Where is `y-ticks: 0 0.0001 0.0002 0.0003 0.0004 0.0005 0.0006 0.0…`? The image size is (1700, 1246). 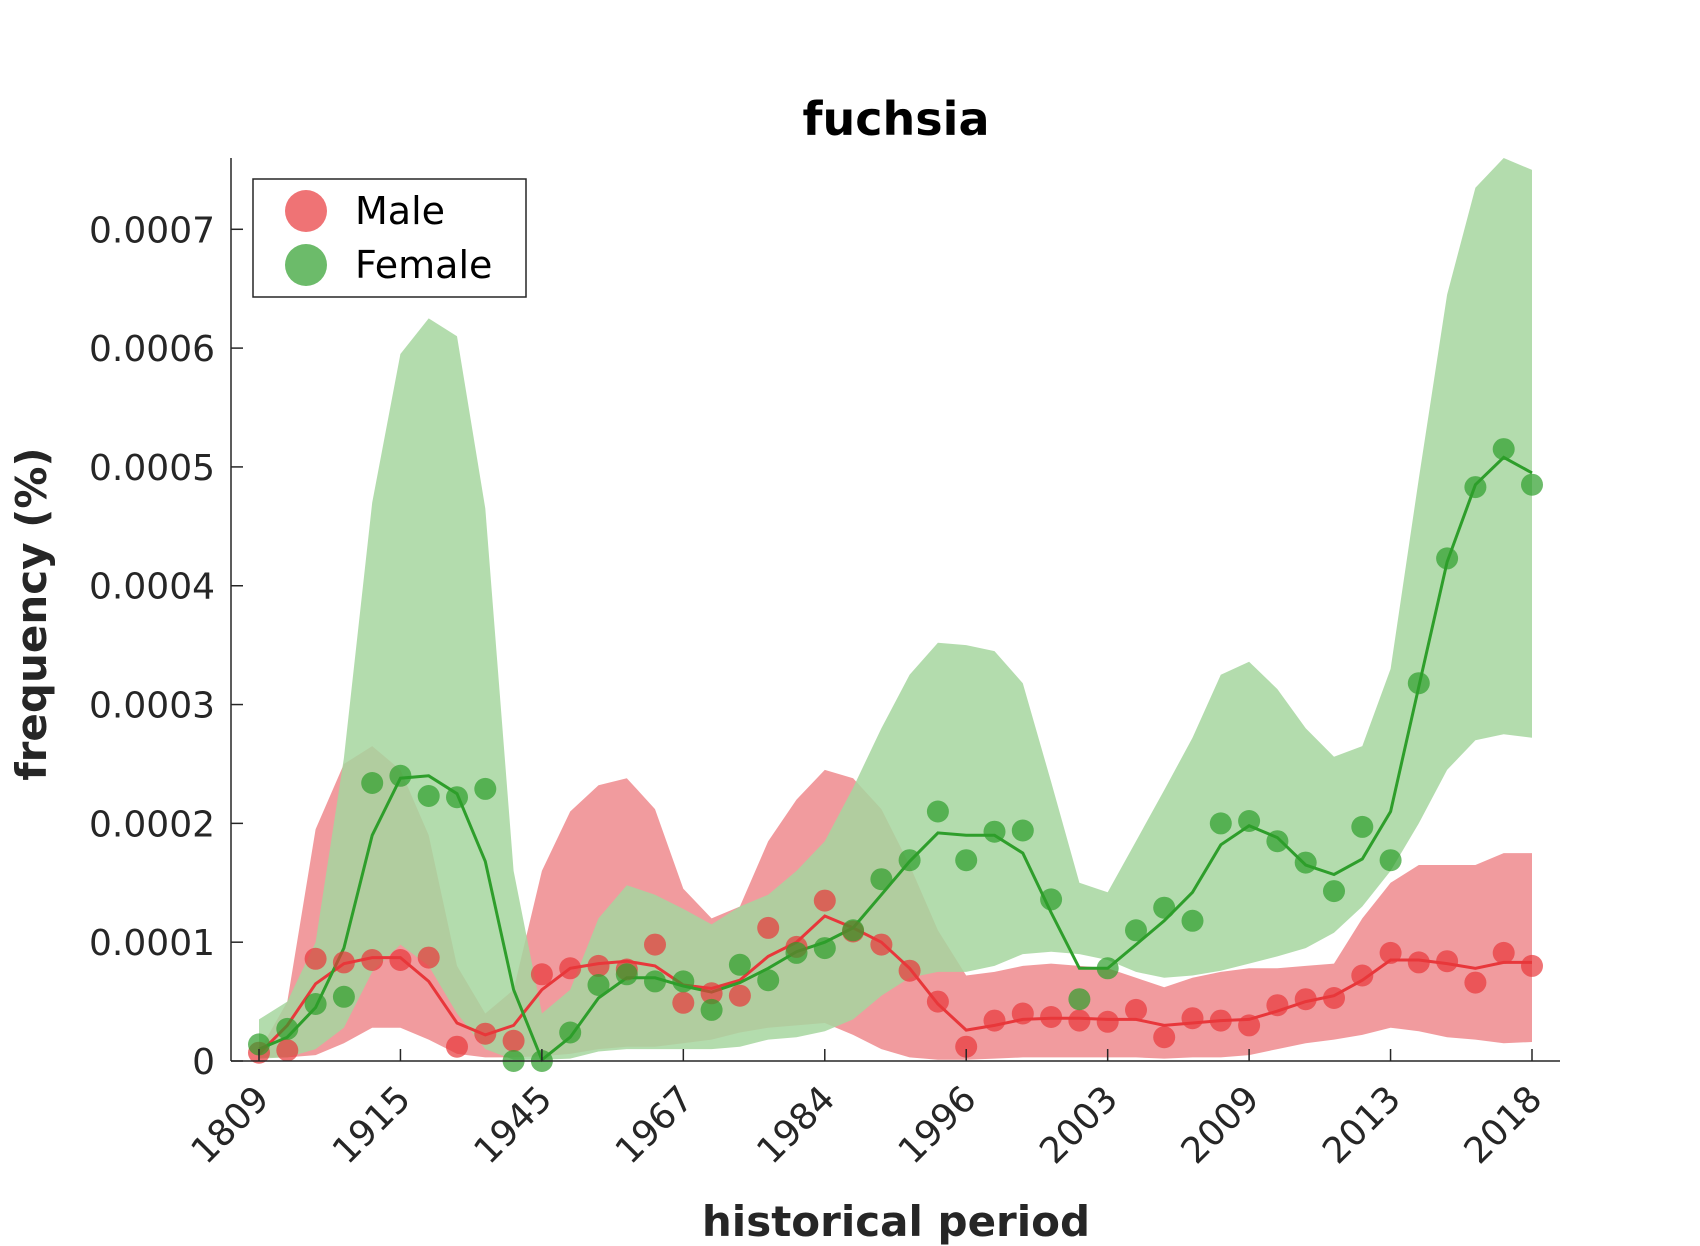
y-ticks: 0 0.0001 0.0002 0.0003 0.0004 0.0005 0.0006 0.0… is located at coordinates (166, 646).